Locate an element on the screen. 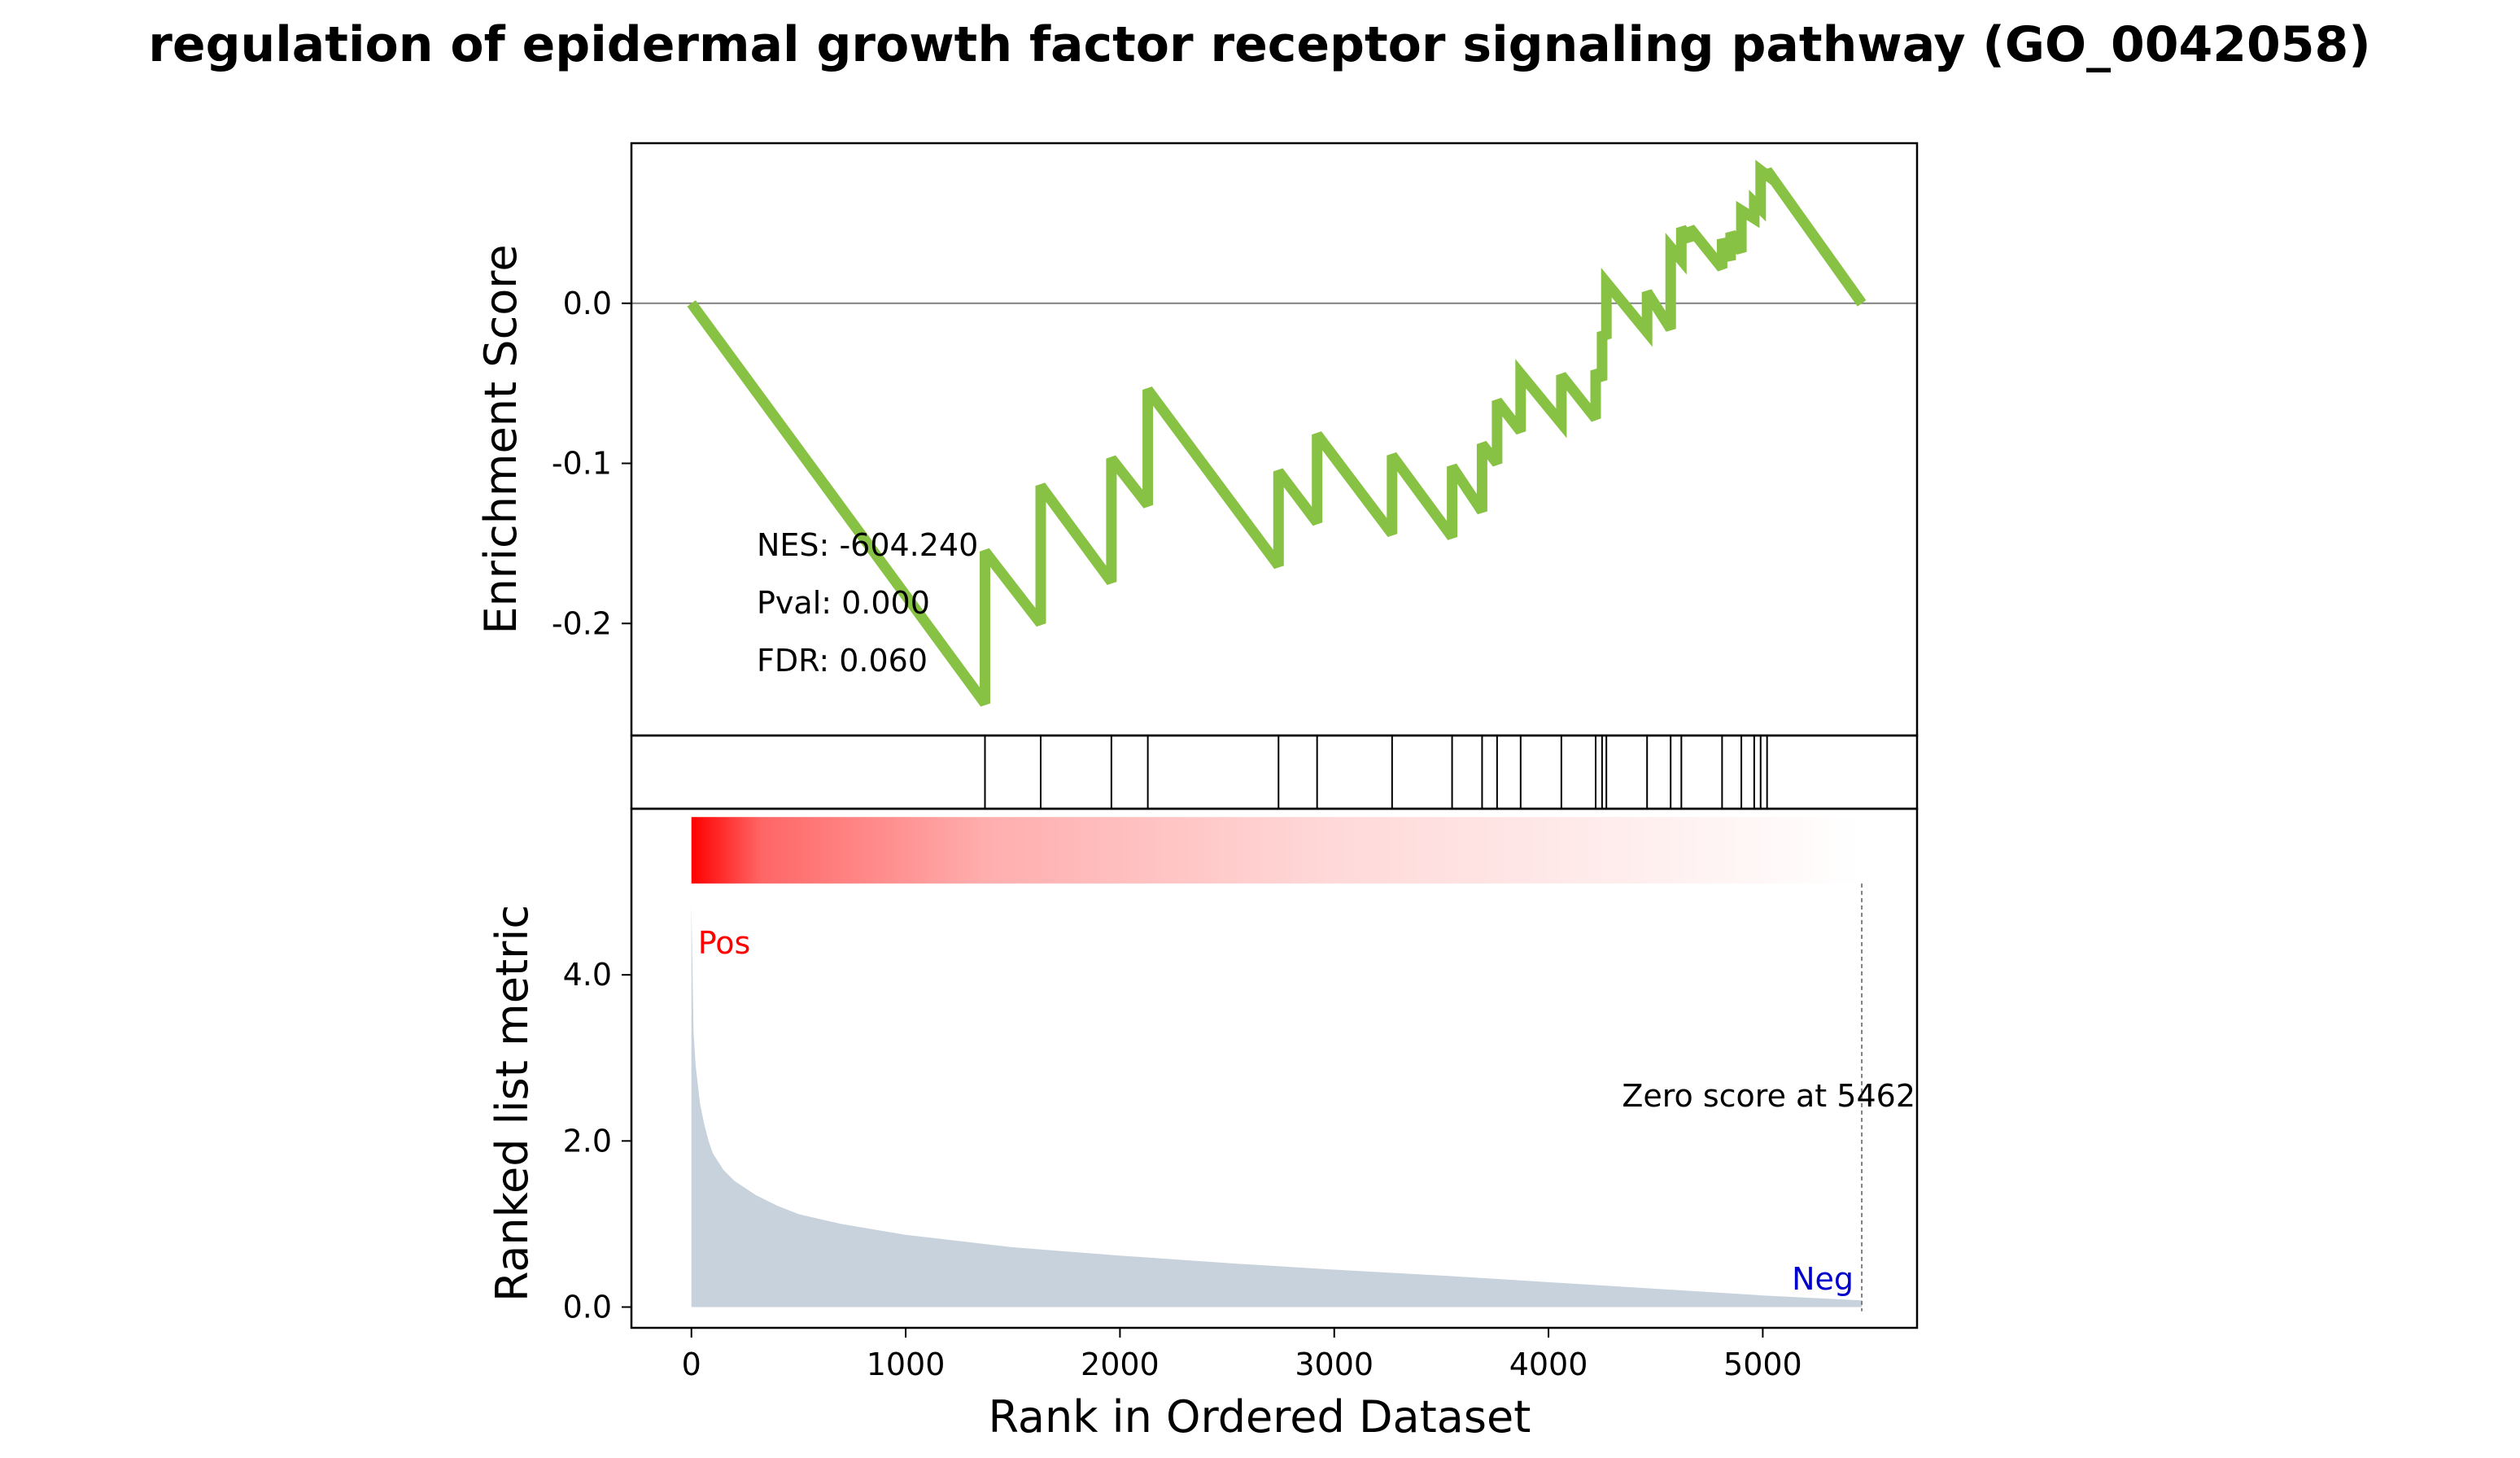  xtick-label: 4000 is located at coordinates (1549, 1364).